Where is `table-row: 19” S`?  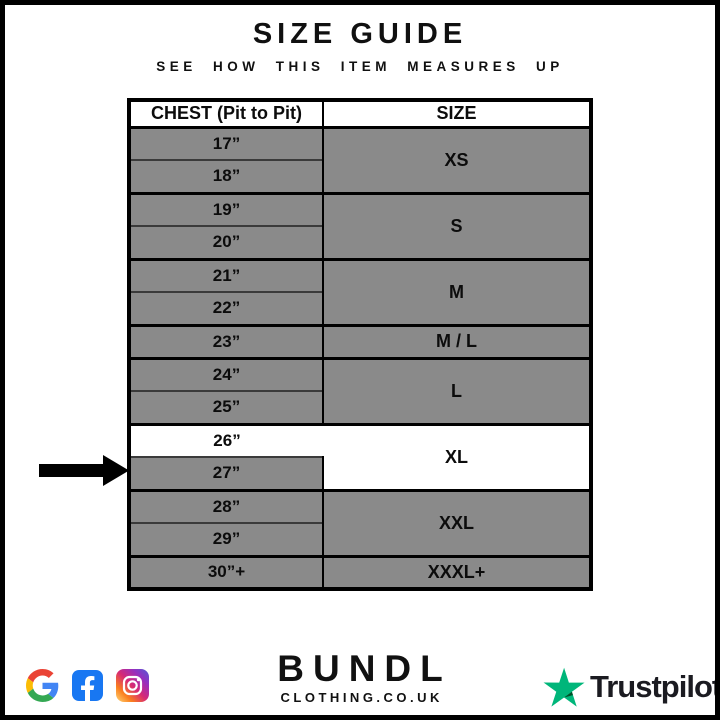 table-row: 19” S is located at coordinates (360, 225).